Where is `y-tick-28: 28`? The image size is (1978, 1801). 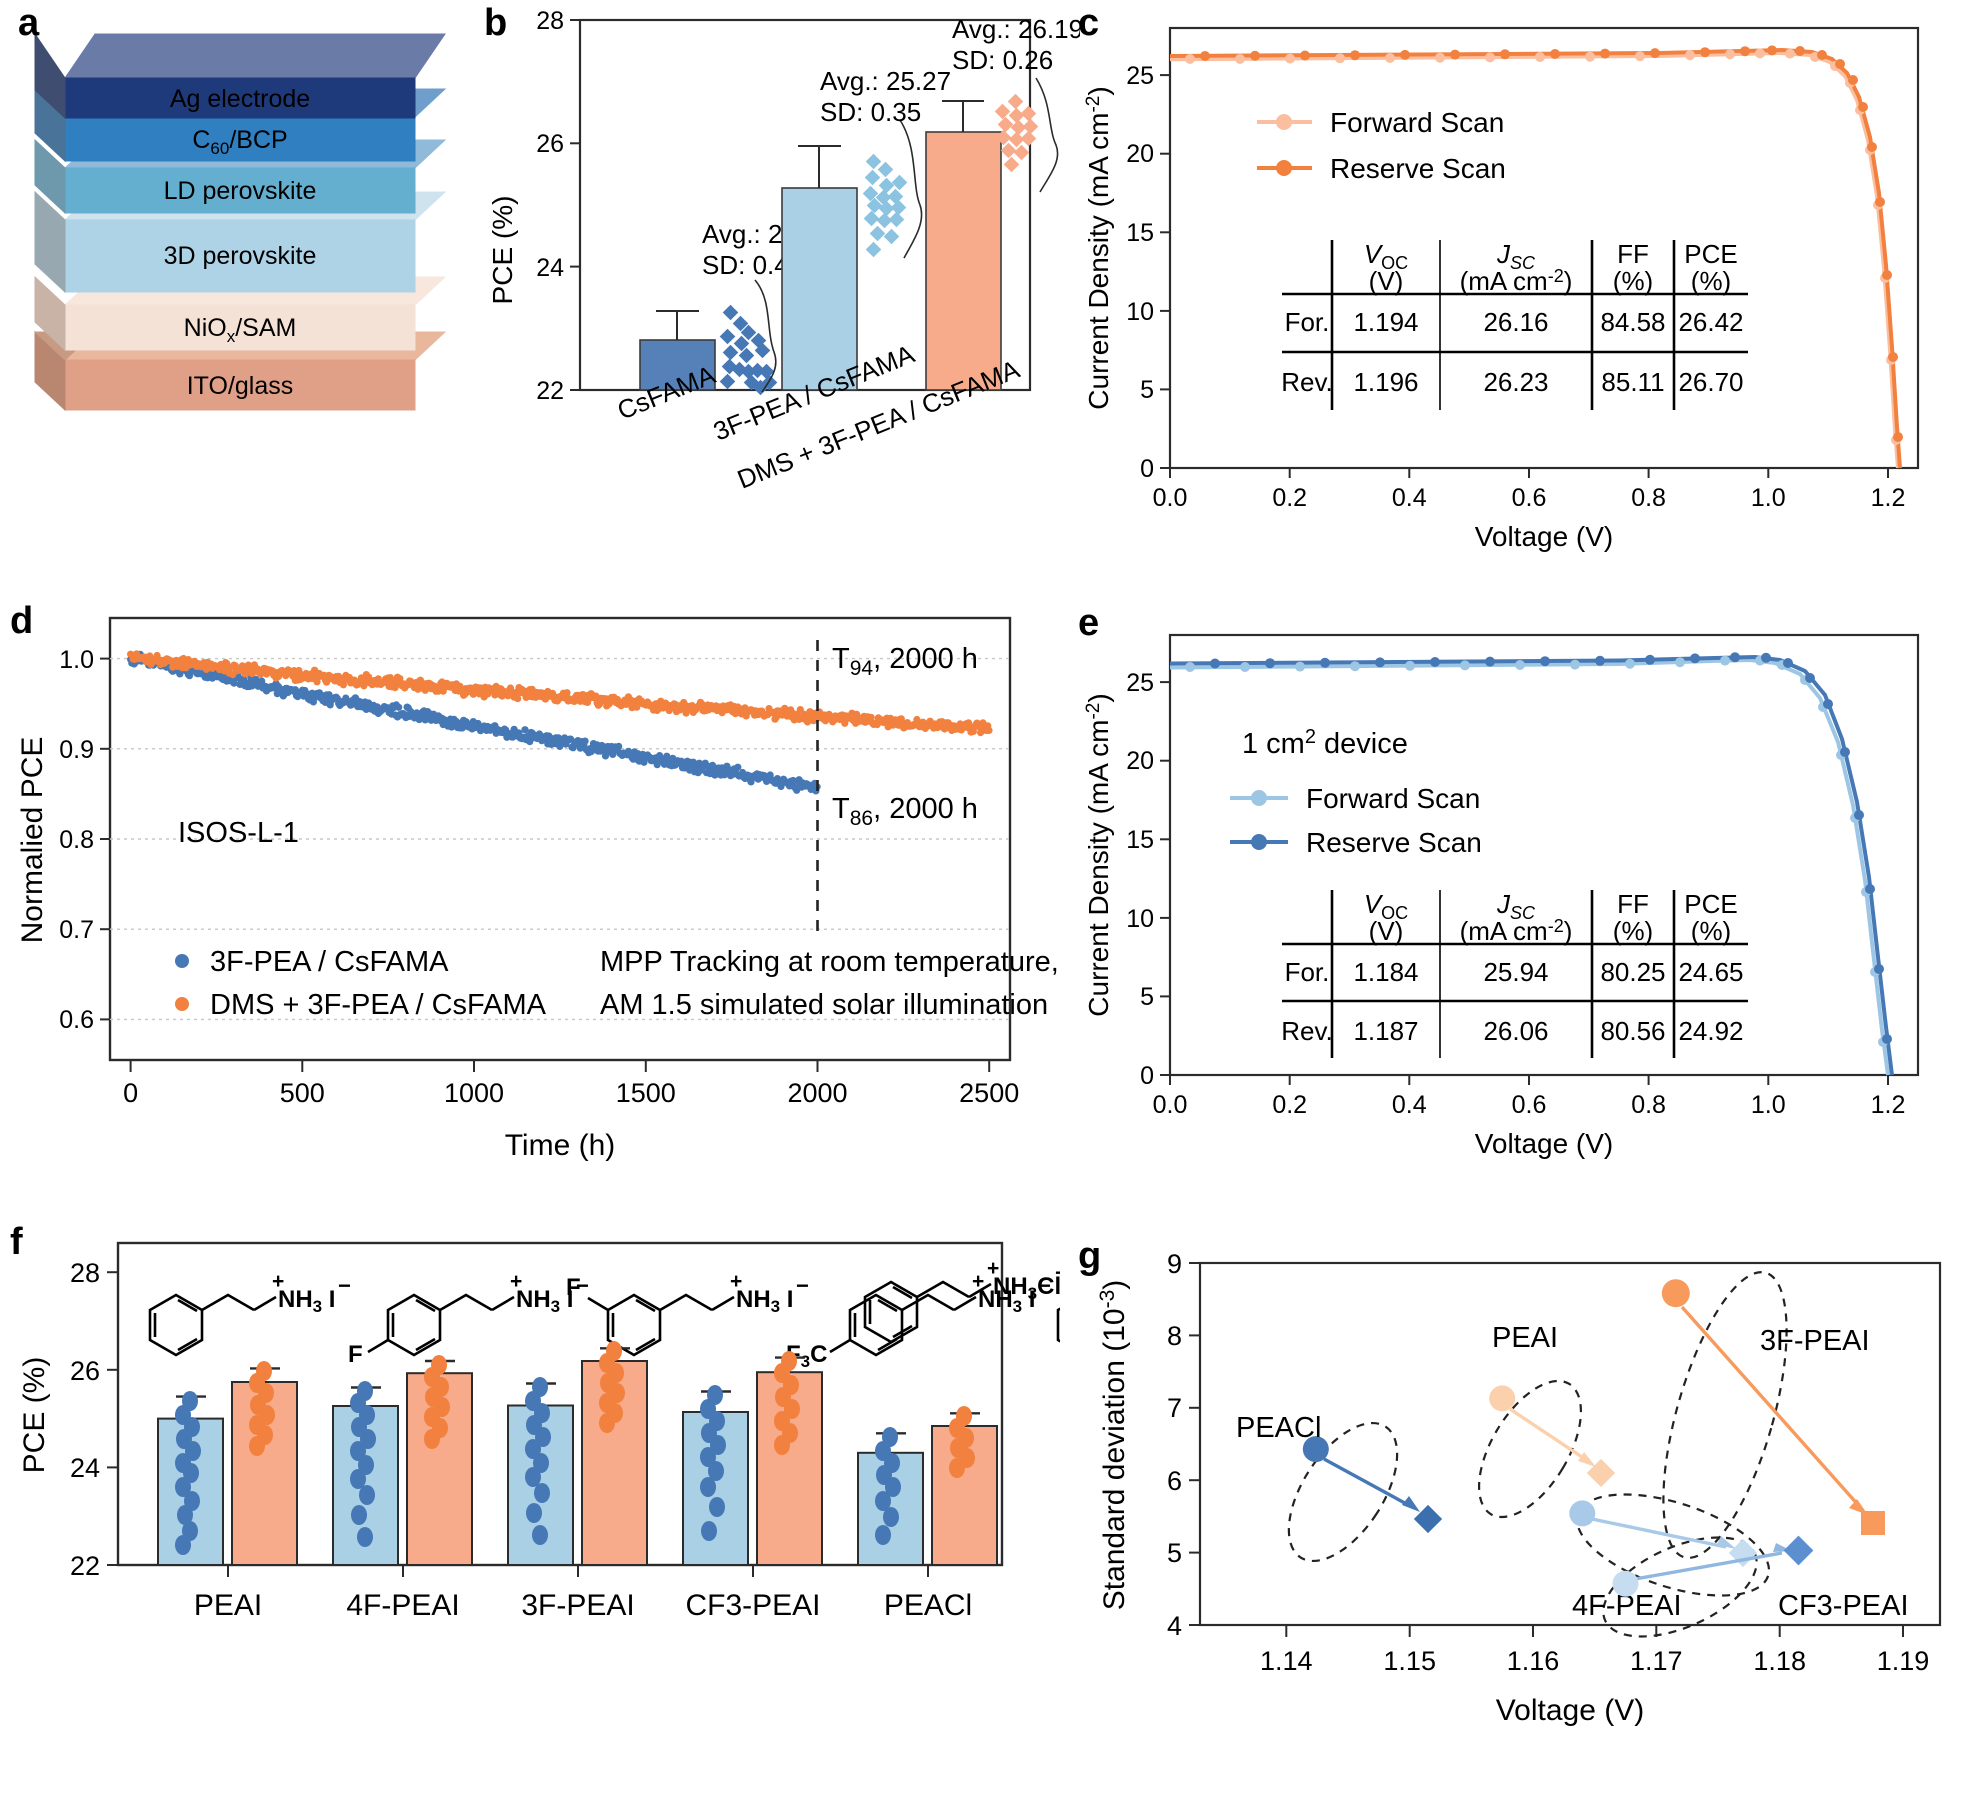
y-tick-28: 28 is located at coordinates (550, 21).